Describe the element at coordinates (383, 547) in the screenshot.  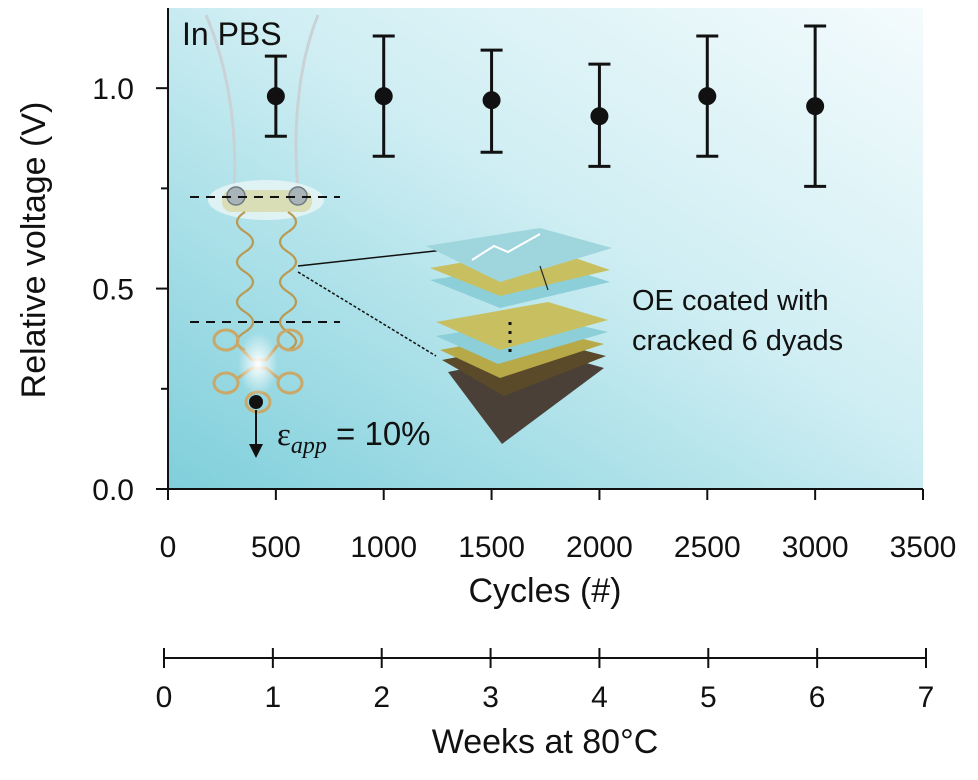
I see `x-tick-label: 1000` at that location.